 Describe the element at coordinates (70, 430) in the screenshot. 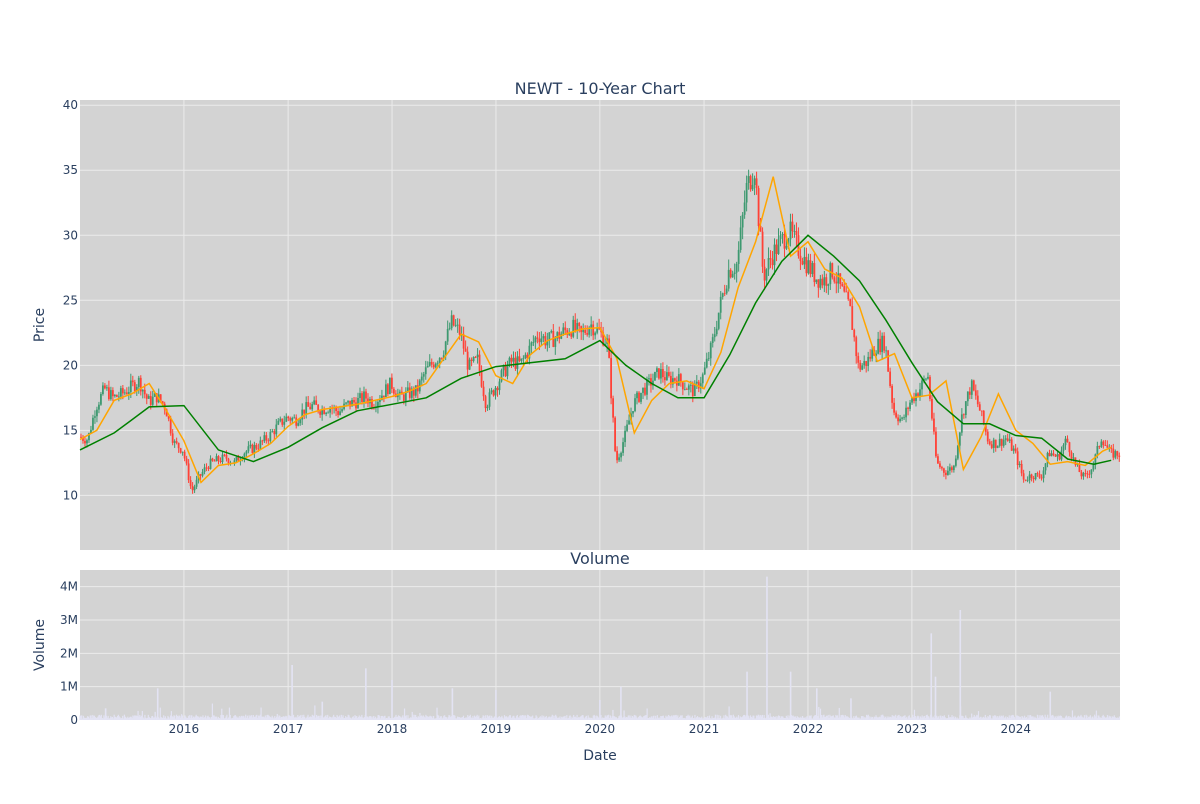

I see `price-y-tick-label: 15` at that location.